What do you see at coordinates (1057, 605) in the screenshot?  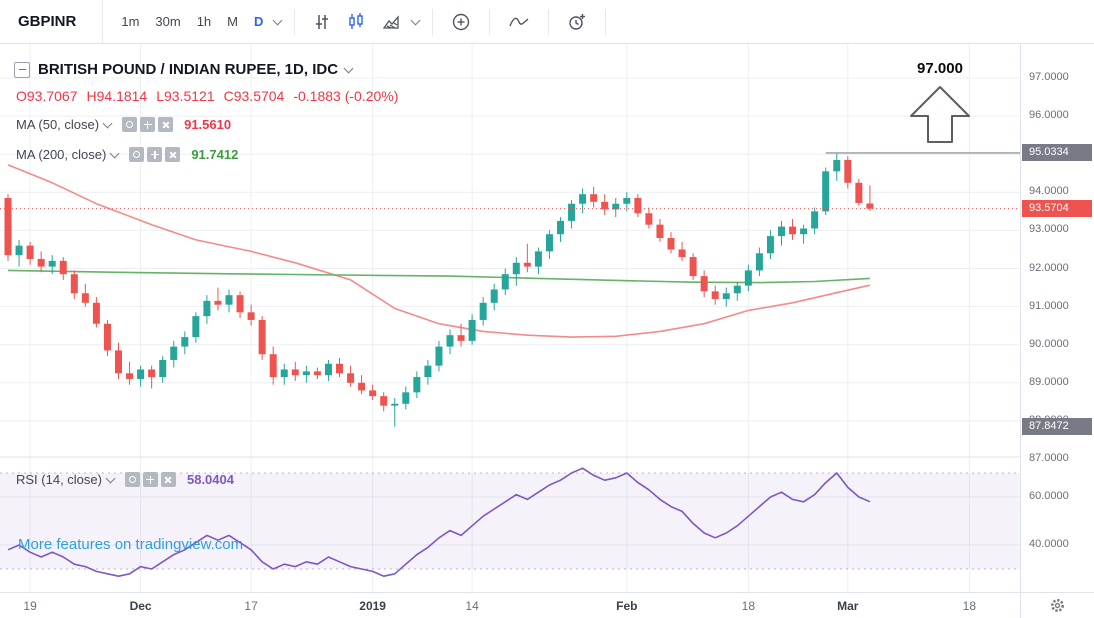 I see `chart-settings-button` at bounding box center [1057, 605].